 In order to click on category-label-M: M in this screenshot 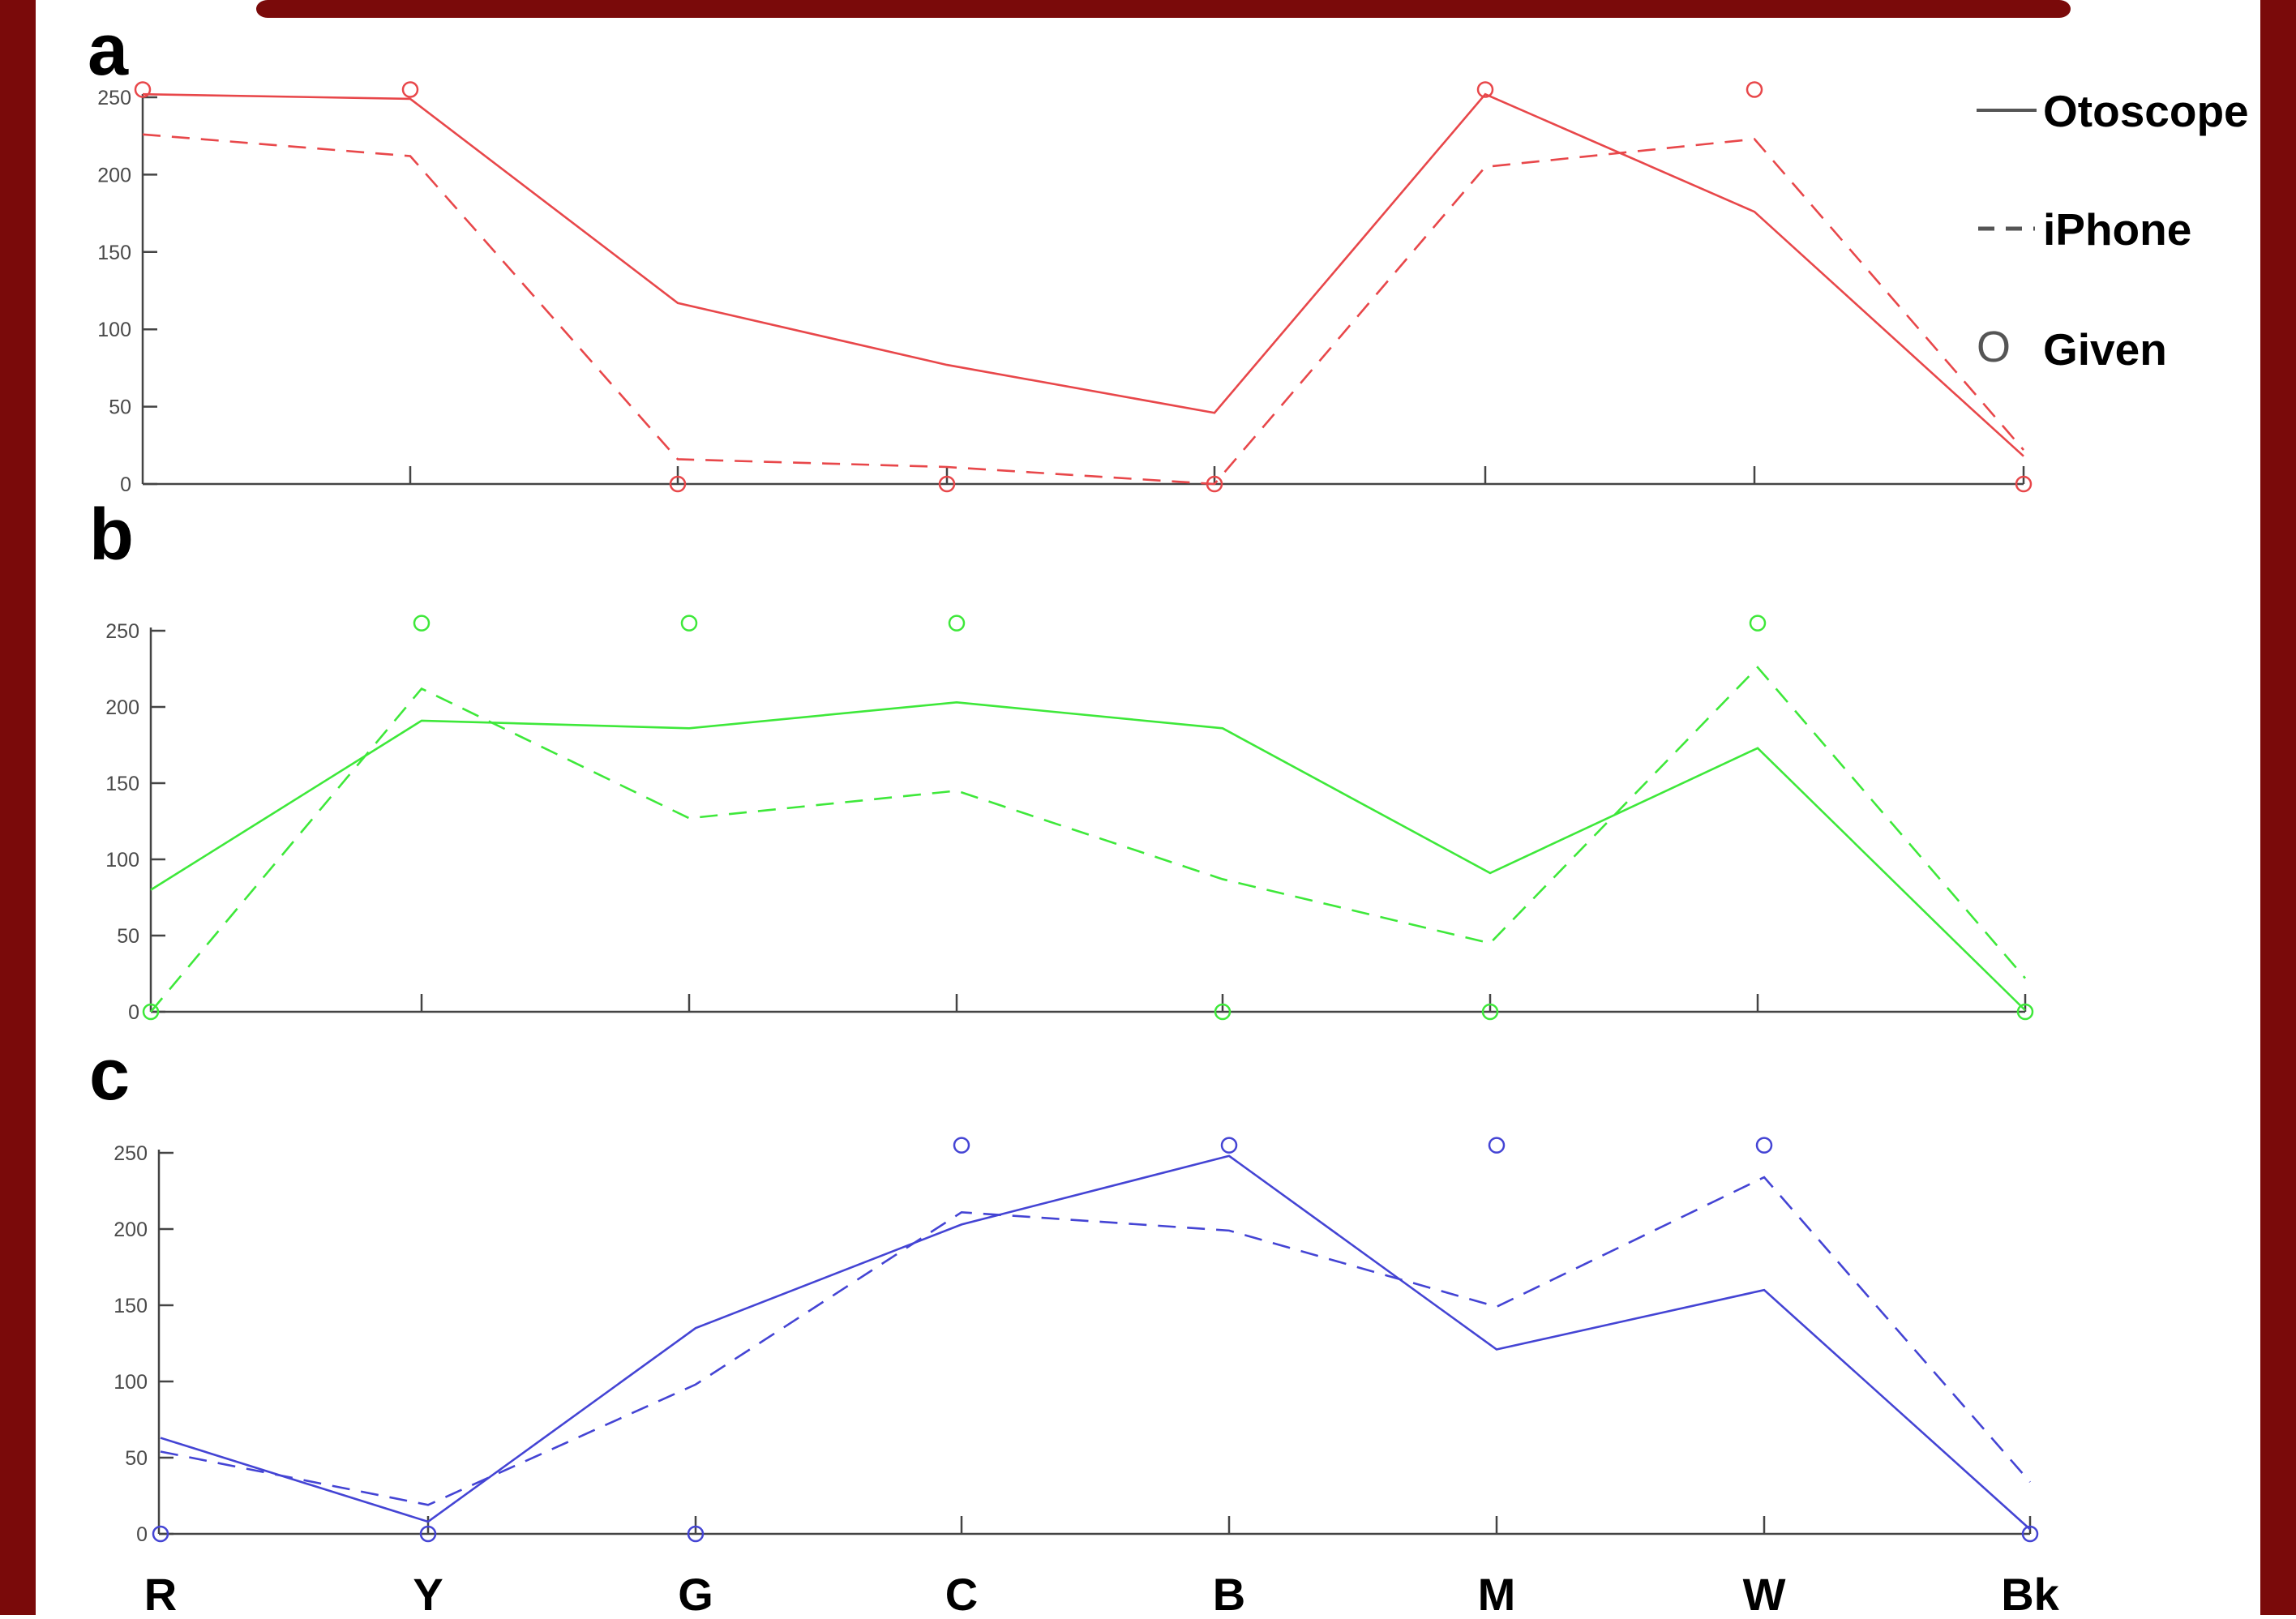, I will do `click(1497, 1592)`.